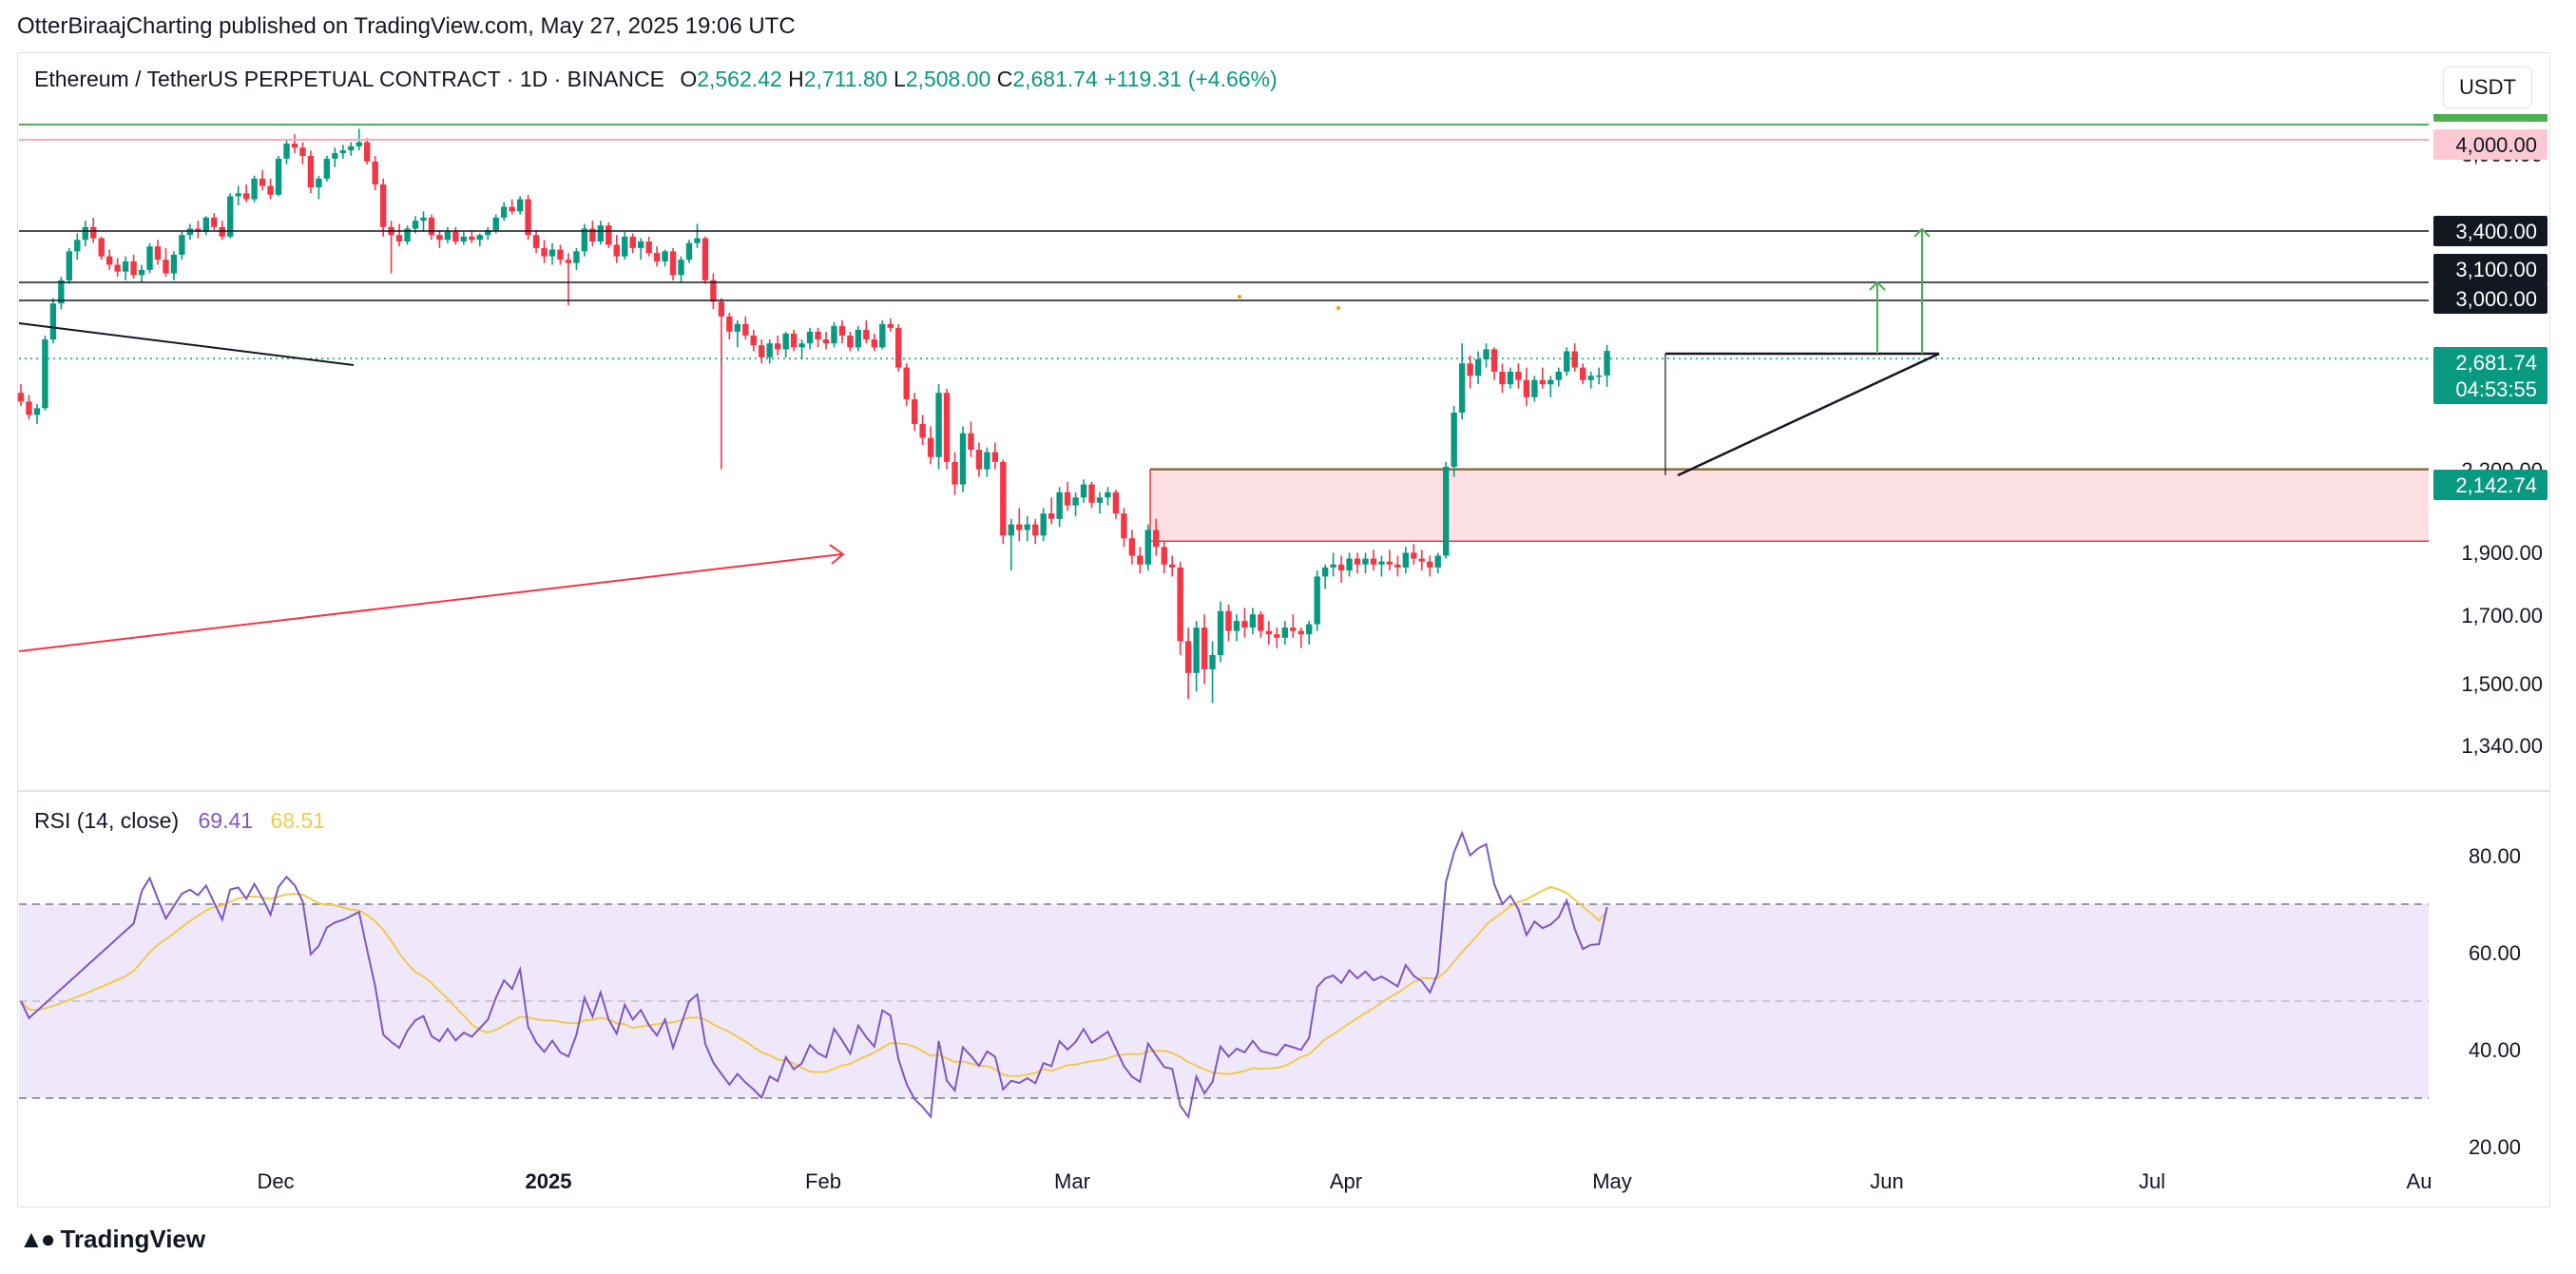 This screenshot has width=2576, height=1274. What do you see at coordinates (1887, 1181) in the screenshot?
I see `x-tick-label: Jun` at bounding box center [1887, 1181].